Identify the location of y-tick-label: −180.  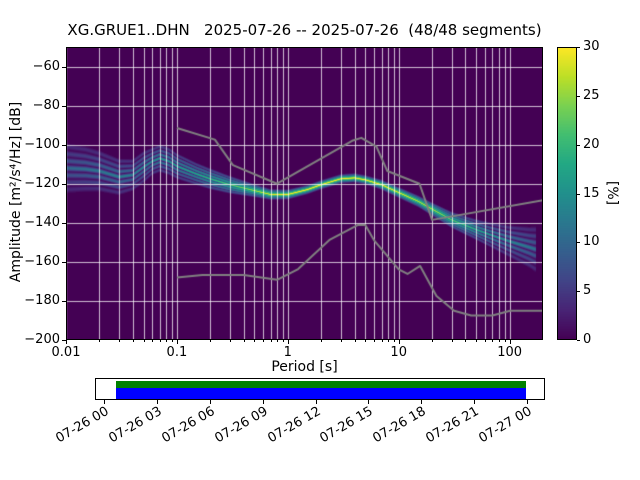
(42, 300).